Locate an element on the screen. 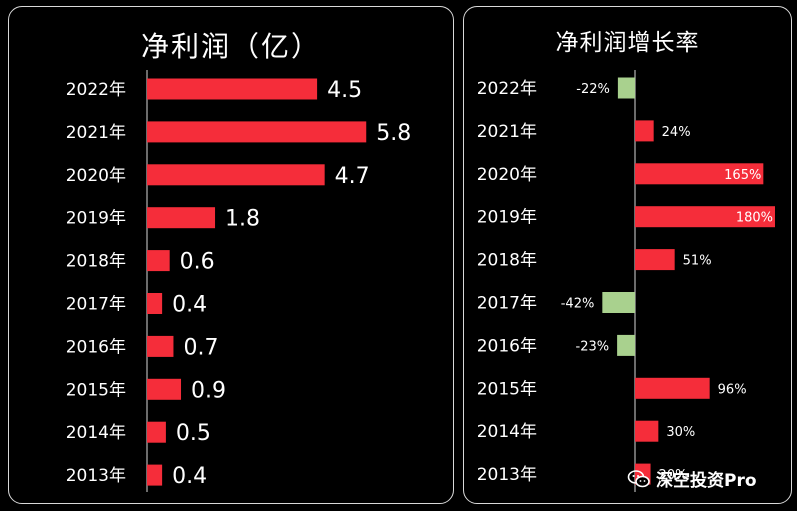  growth-rate-value-label: 96% is located at coordinates (732, 389).